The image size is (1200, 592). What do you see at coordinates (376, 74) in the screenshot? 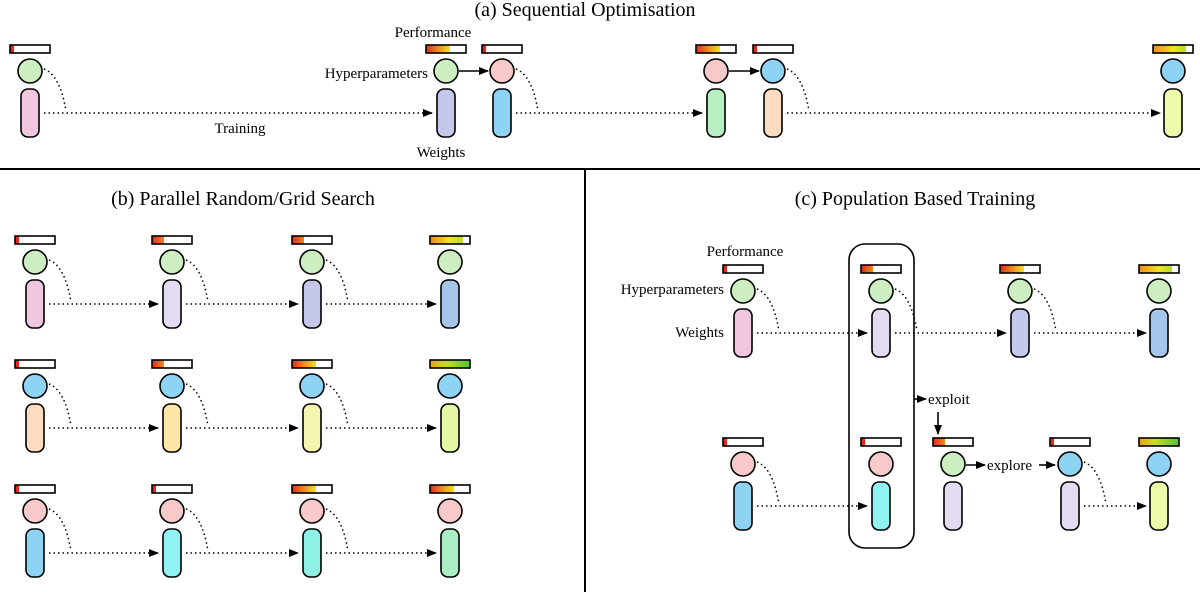
I see `panel-a-hyperparameters-label: Hyperparameters` at bounding box center [376, 74].